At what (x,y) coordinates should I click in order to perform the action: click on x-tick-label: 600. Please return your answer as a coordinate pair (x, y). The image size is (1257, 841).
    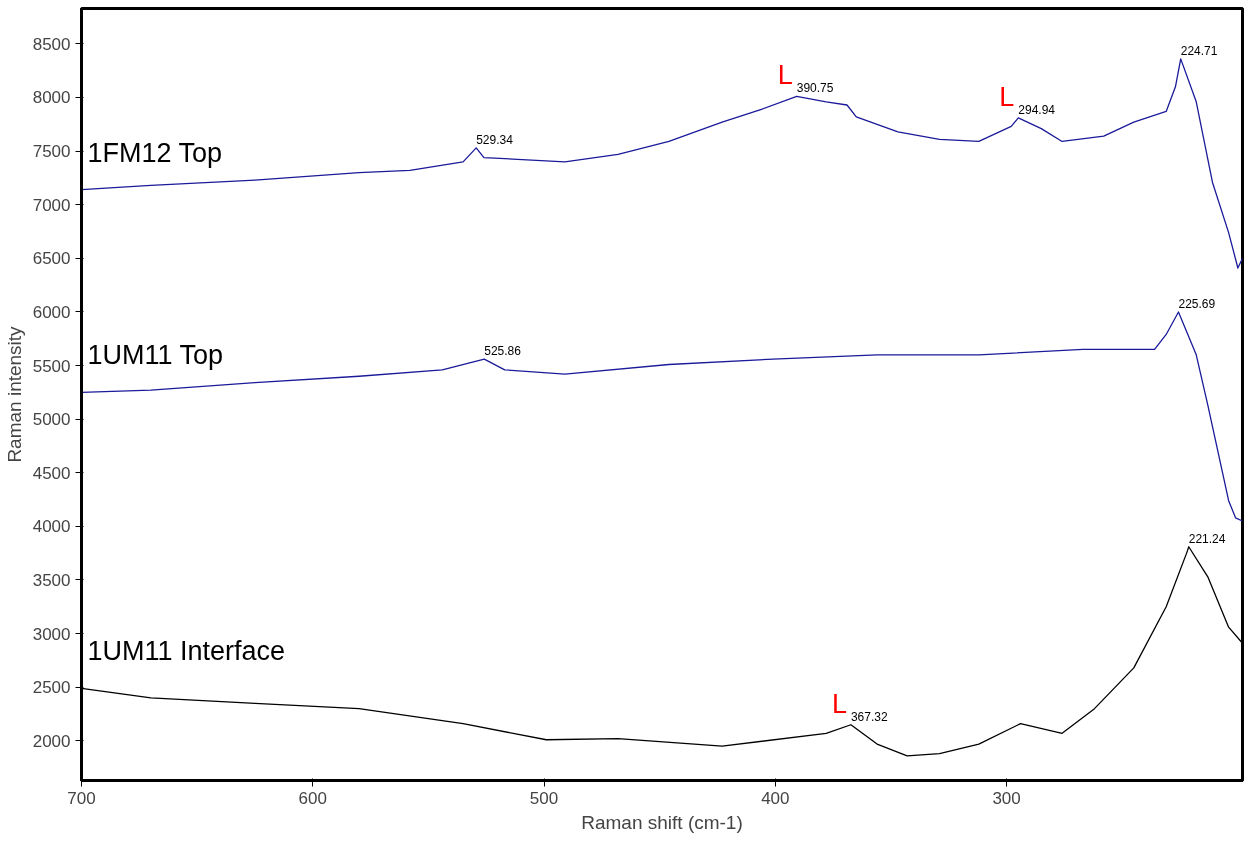
    Looking at the image, I should click on (312, 798).